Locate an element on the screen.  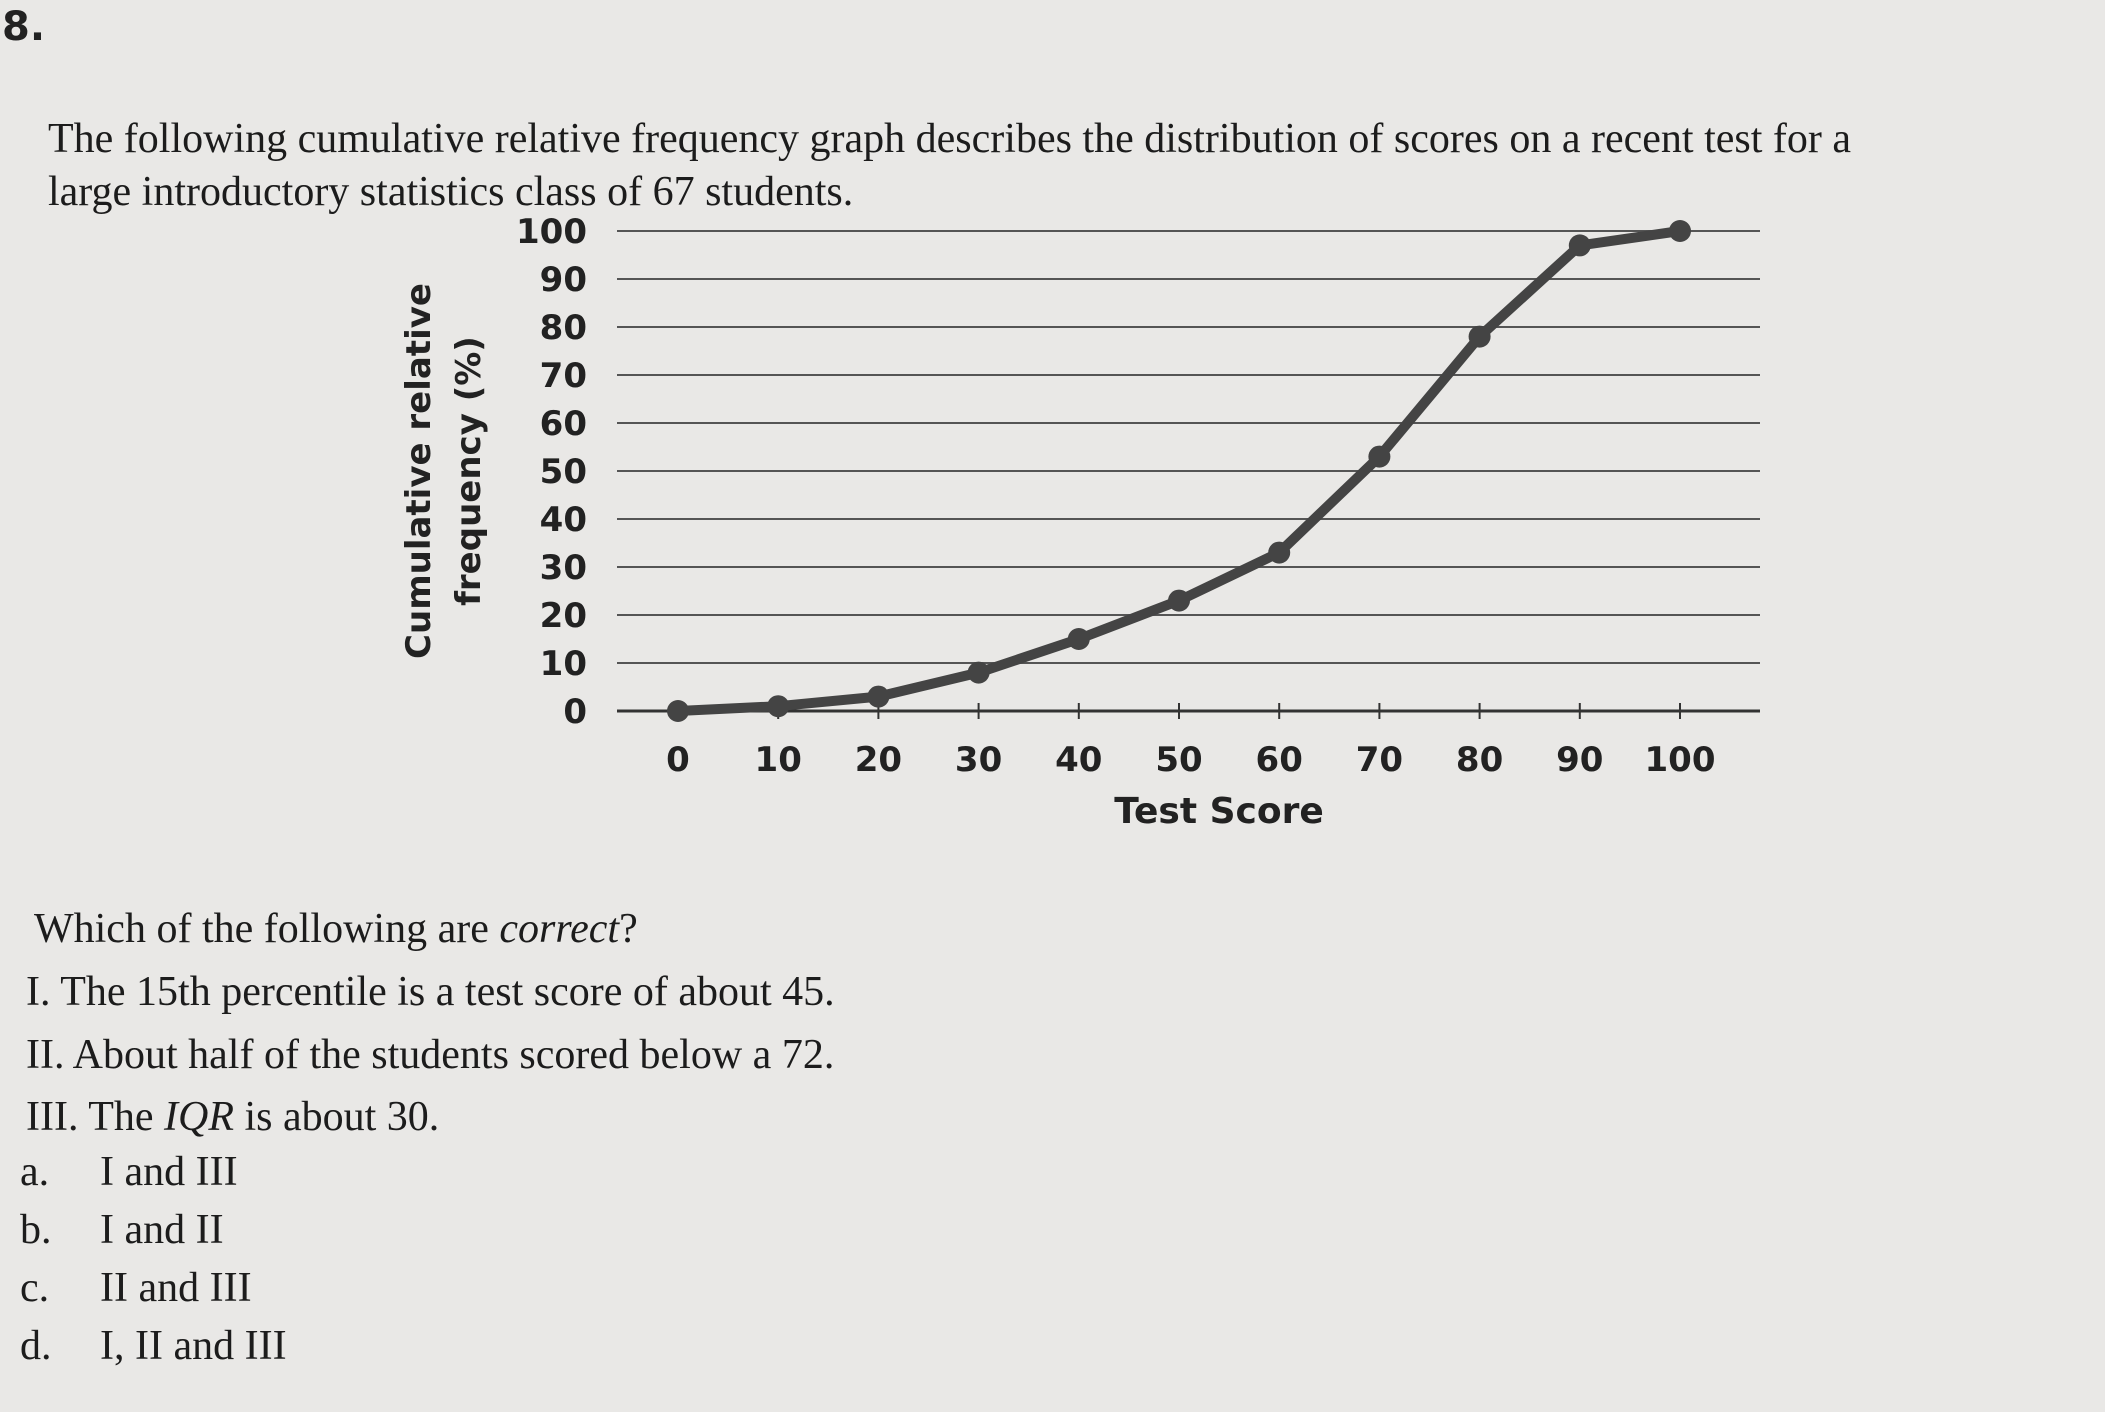
y-tick-label: 20 is located at coordinates (563, 616).